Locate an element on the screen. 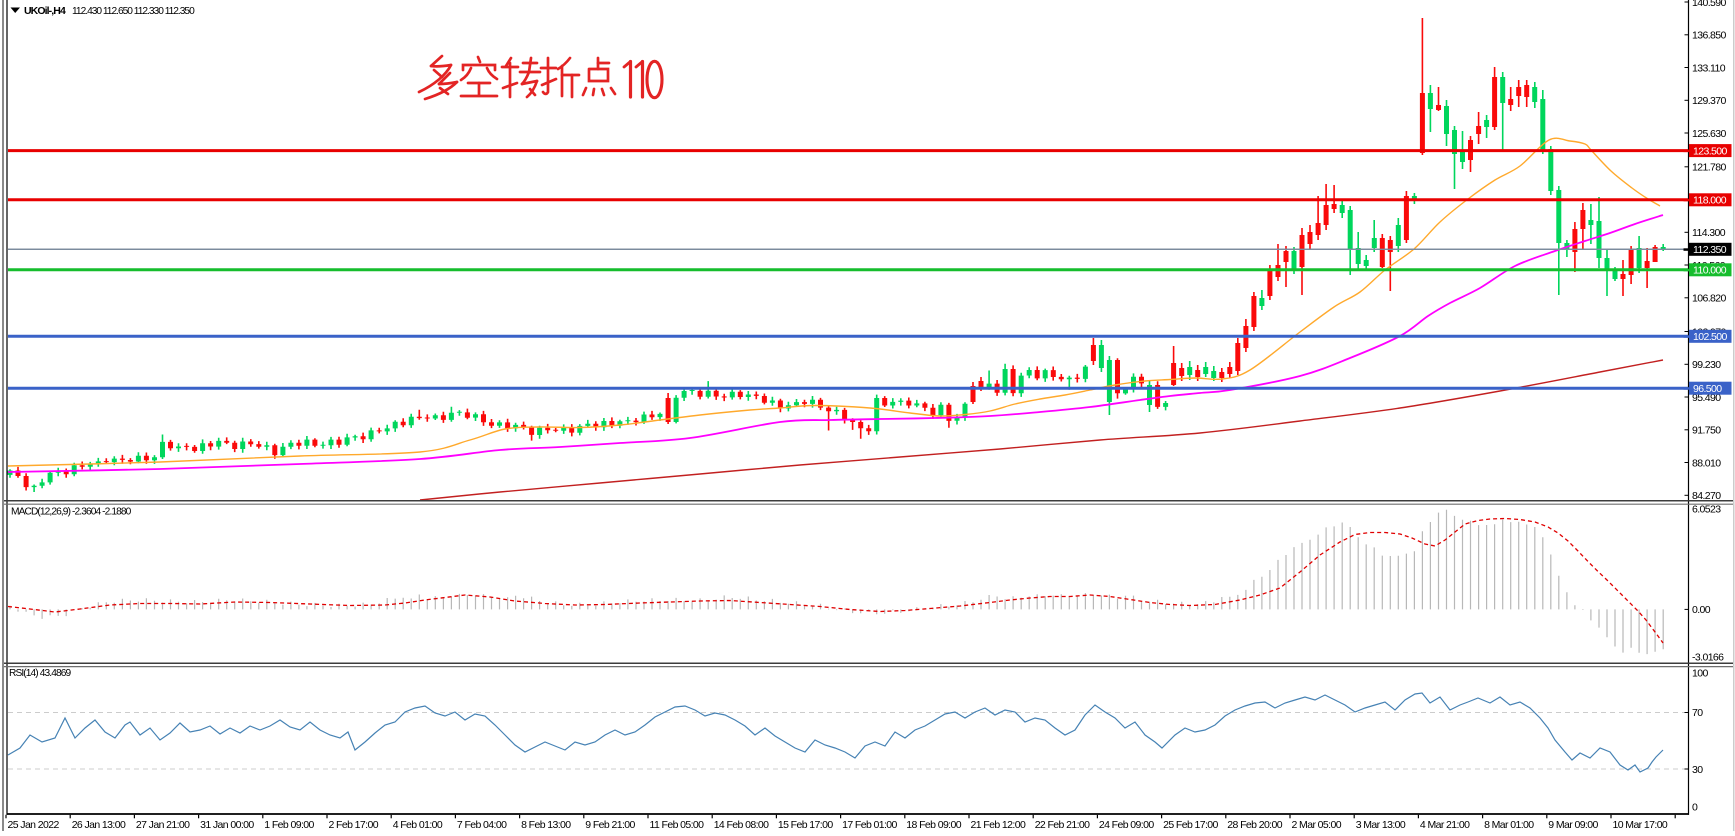 This screenshot has width=1735, height=836. svg-text: 8 Feb 13:00 is located at coordinates (546, 825).